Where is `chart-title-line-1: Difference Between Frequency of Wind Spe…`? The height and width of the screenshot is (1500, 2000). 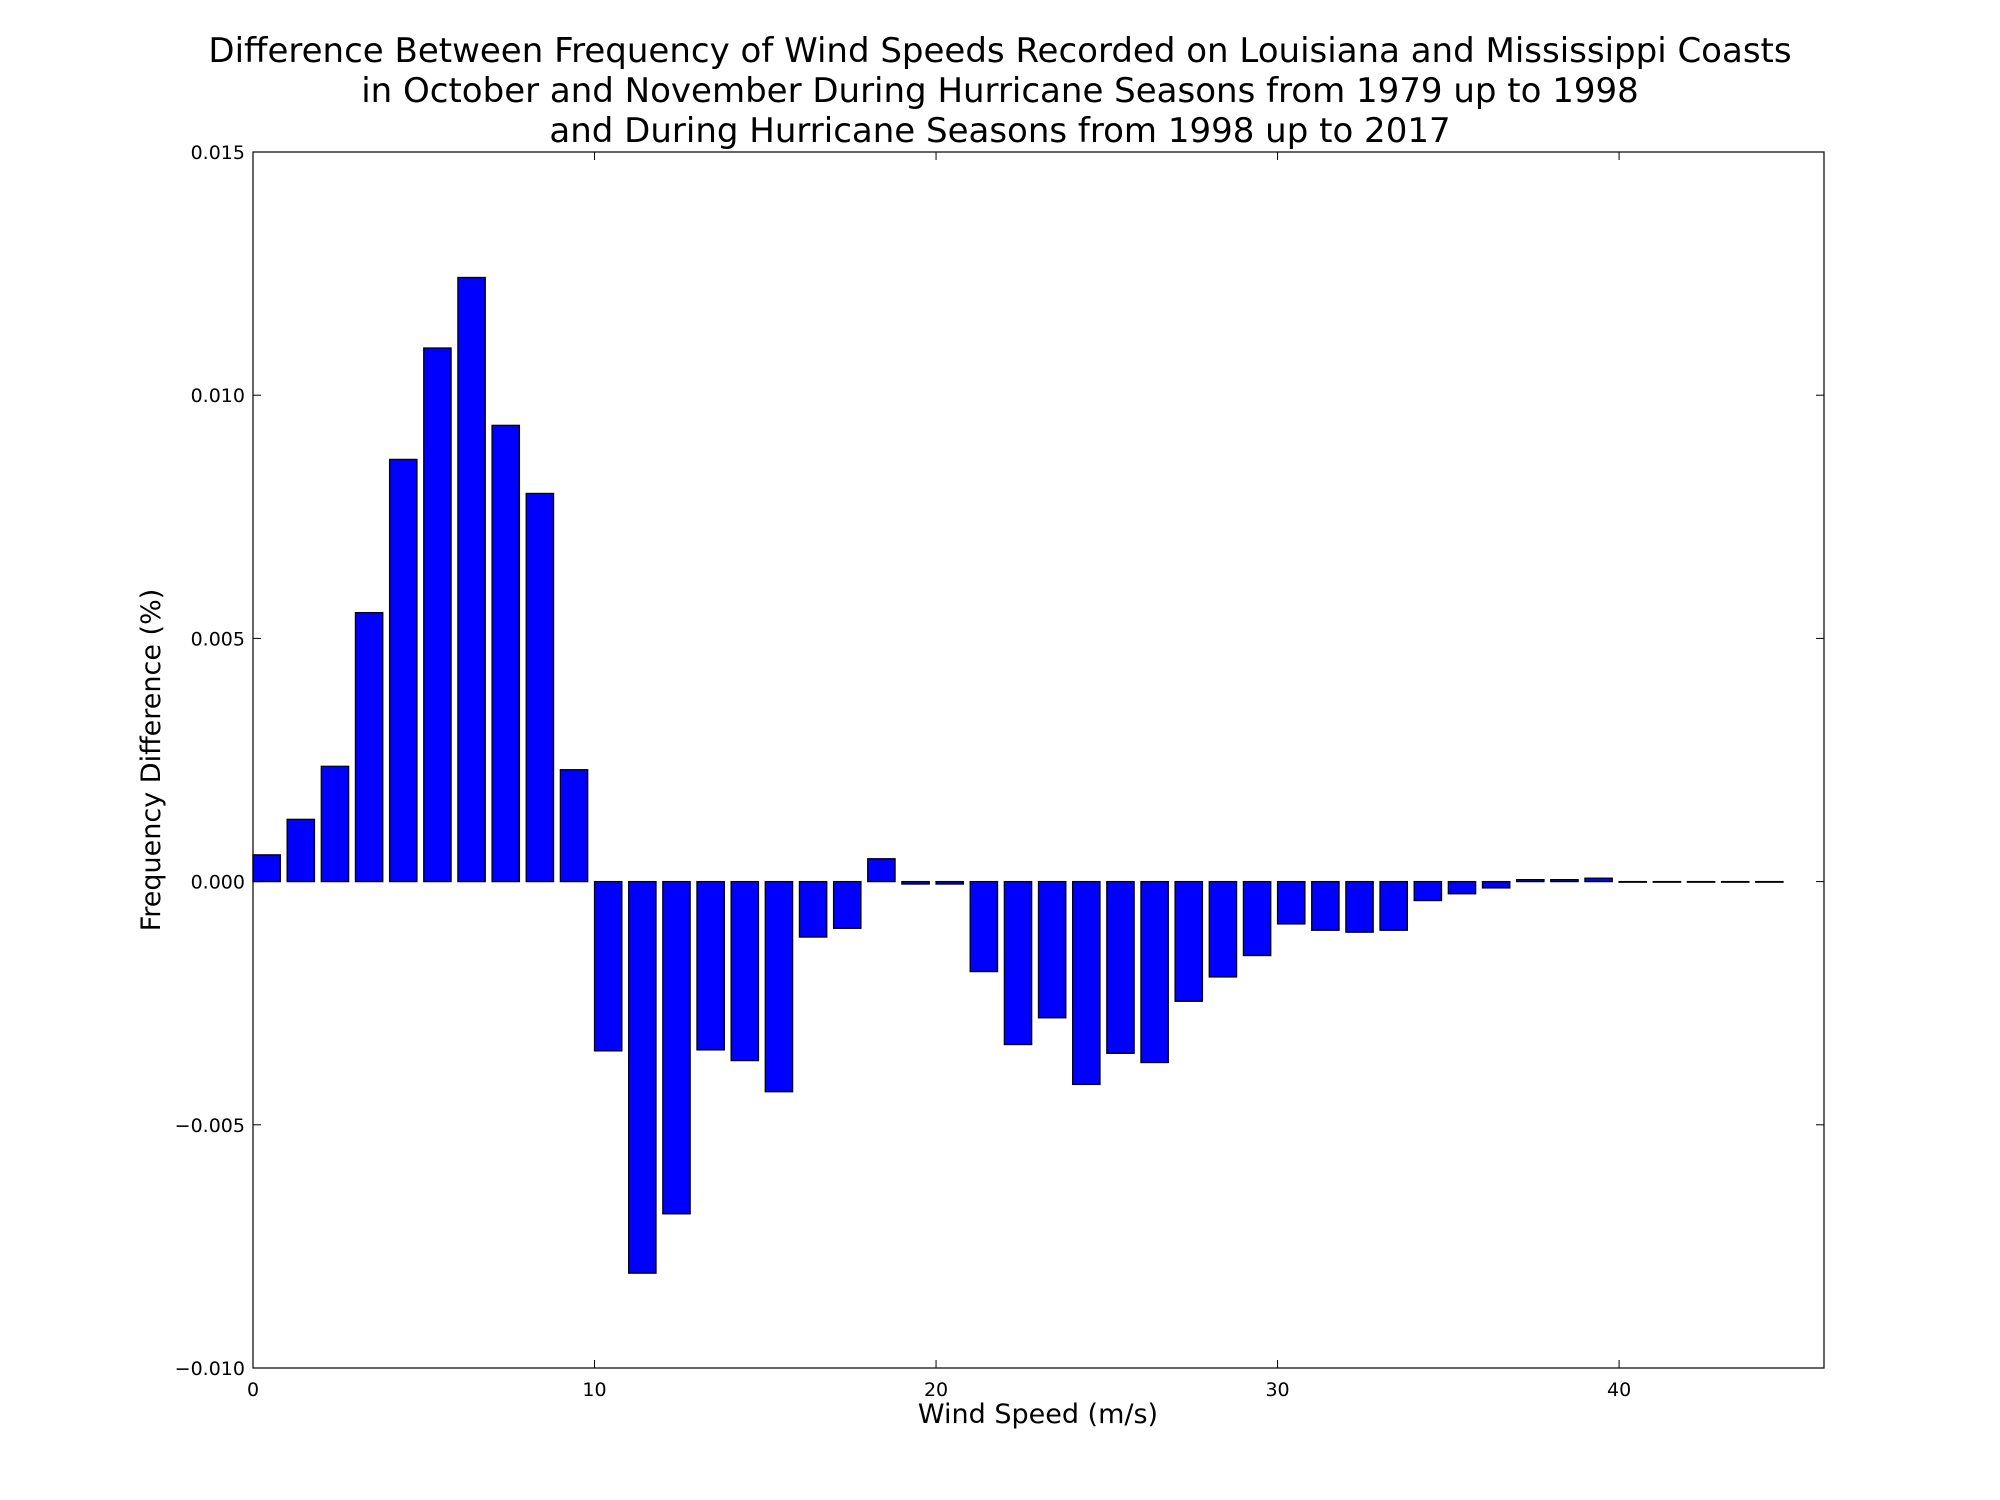 chart-title-line-1: Difference Between Frequency of Wind Spe… is located at coordinates (999, 51).